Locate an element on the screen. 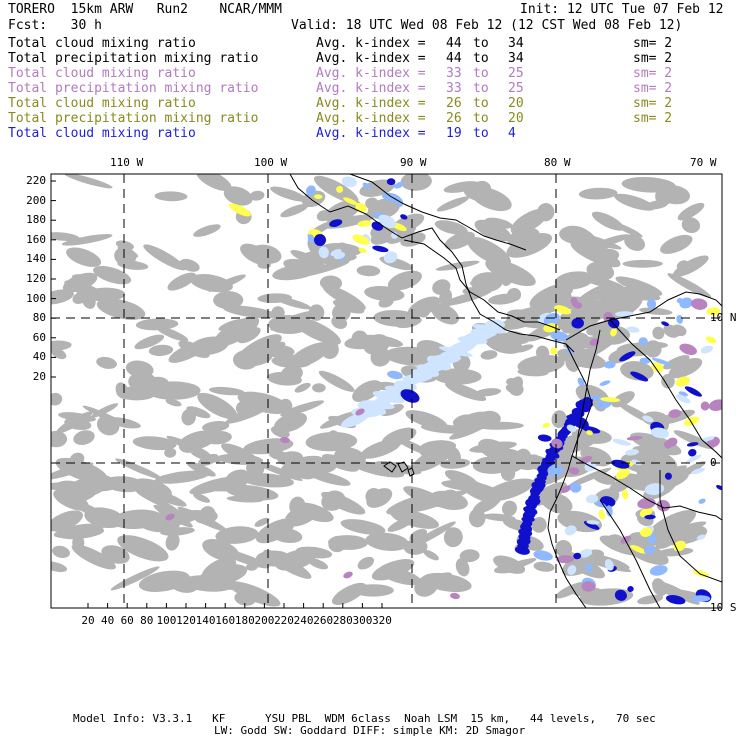 The image size is (740, 740). x-tick-label: 260 is located at coordinates (323, 620).